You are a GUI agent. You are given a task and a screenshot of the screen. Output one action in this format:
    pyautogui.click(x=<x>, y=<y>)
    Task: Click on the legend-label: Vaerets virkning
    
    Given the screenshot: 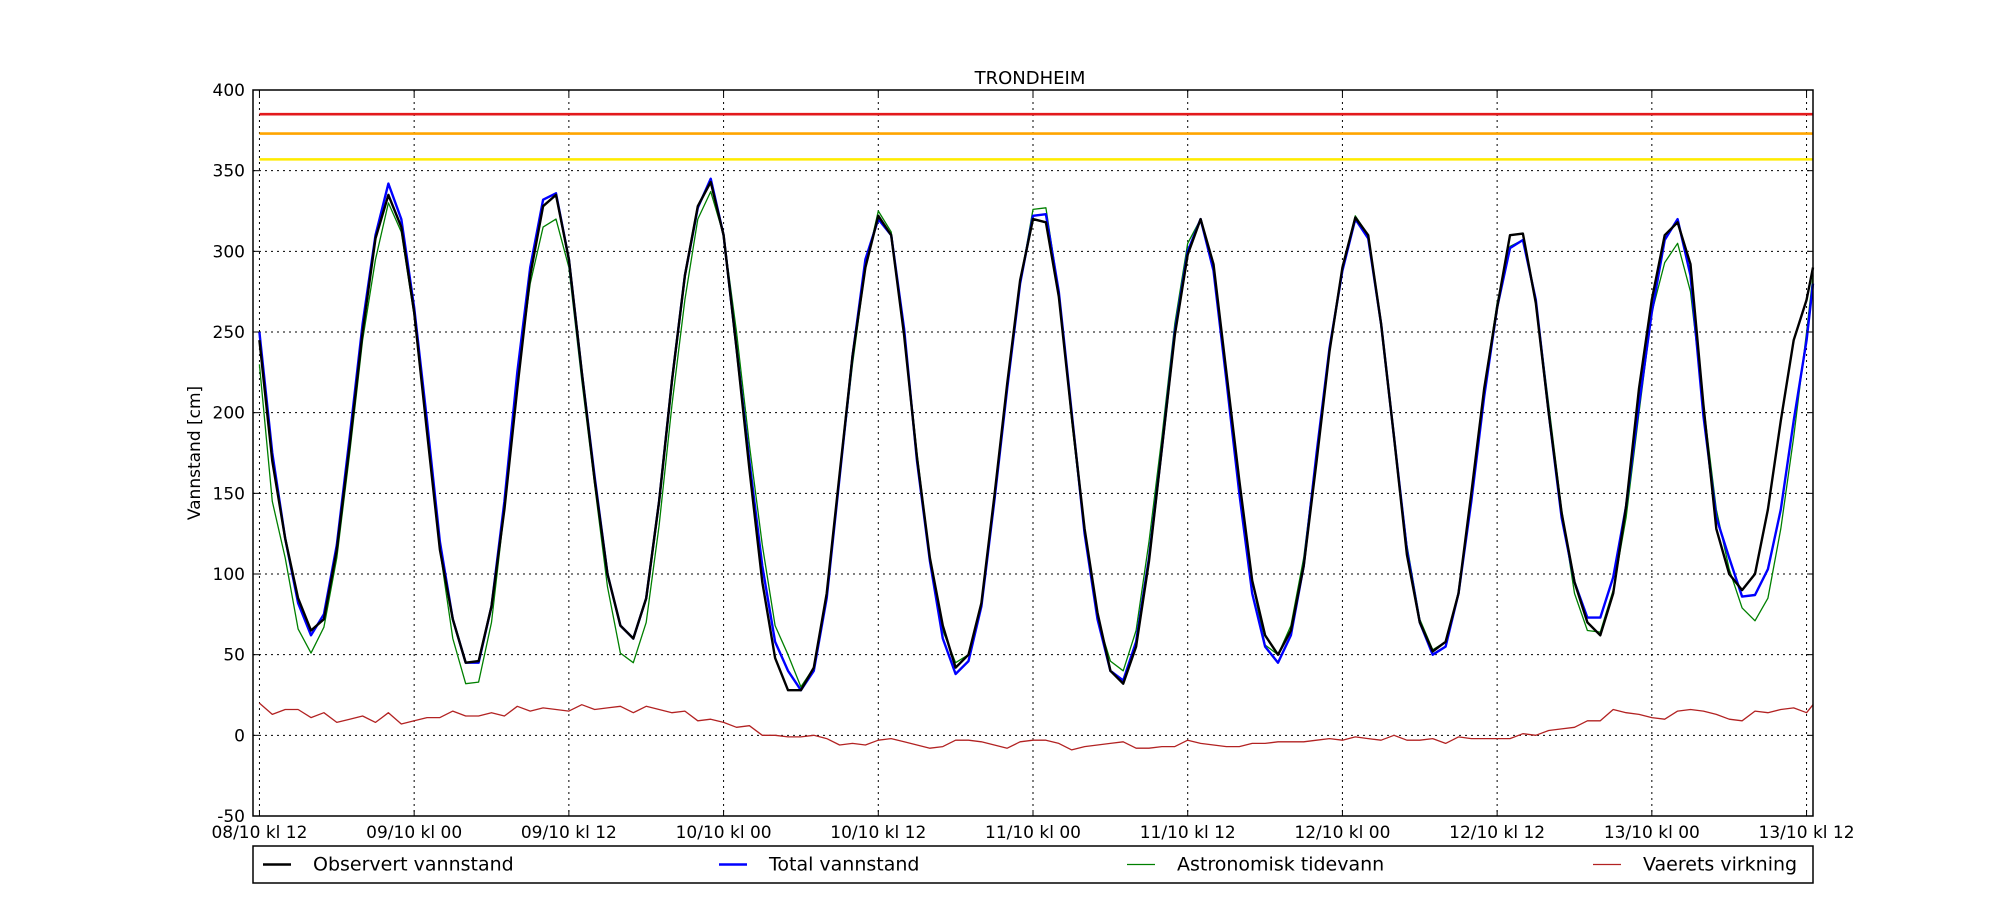 What is the action you would take?
    pyautogui.click(x=1720, y=865)
    